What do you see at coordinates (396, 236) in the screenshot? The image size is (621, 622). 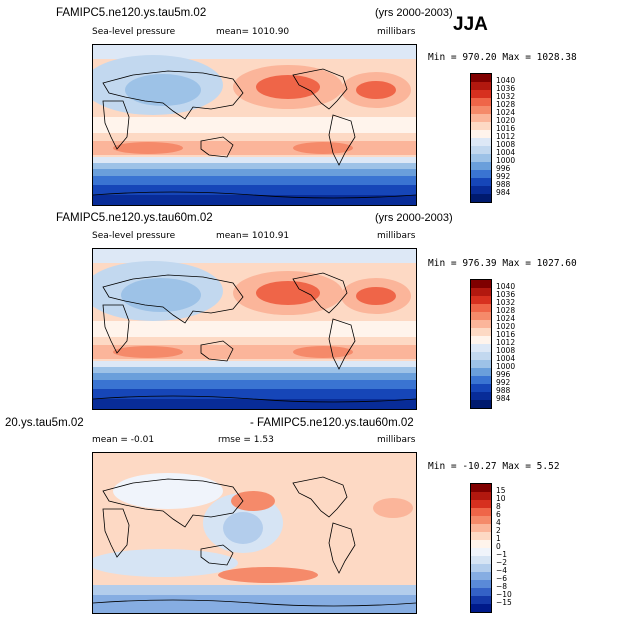 I see `panel2-units: millibars` at bounding box center [396, 236].